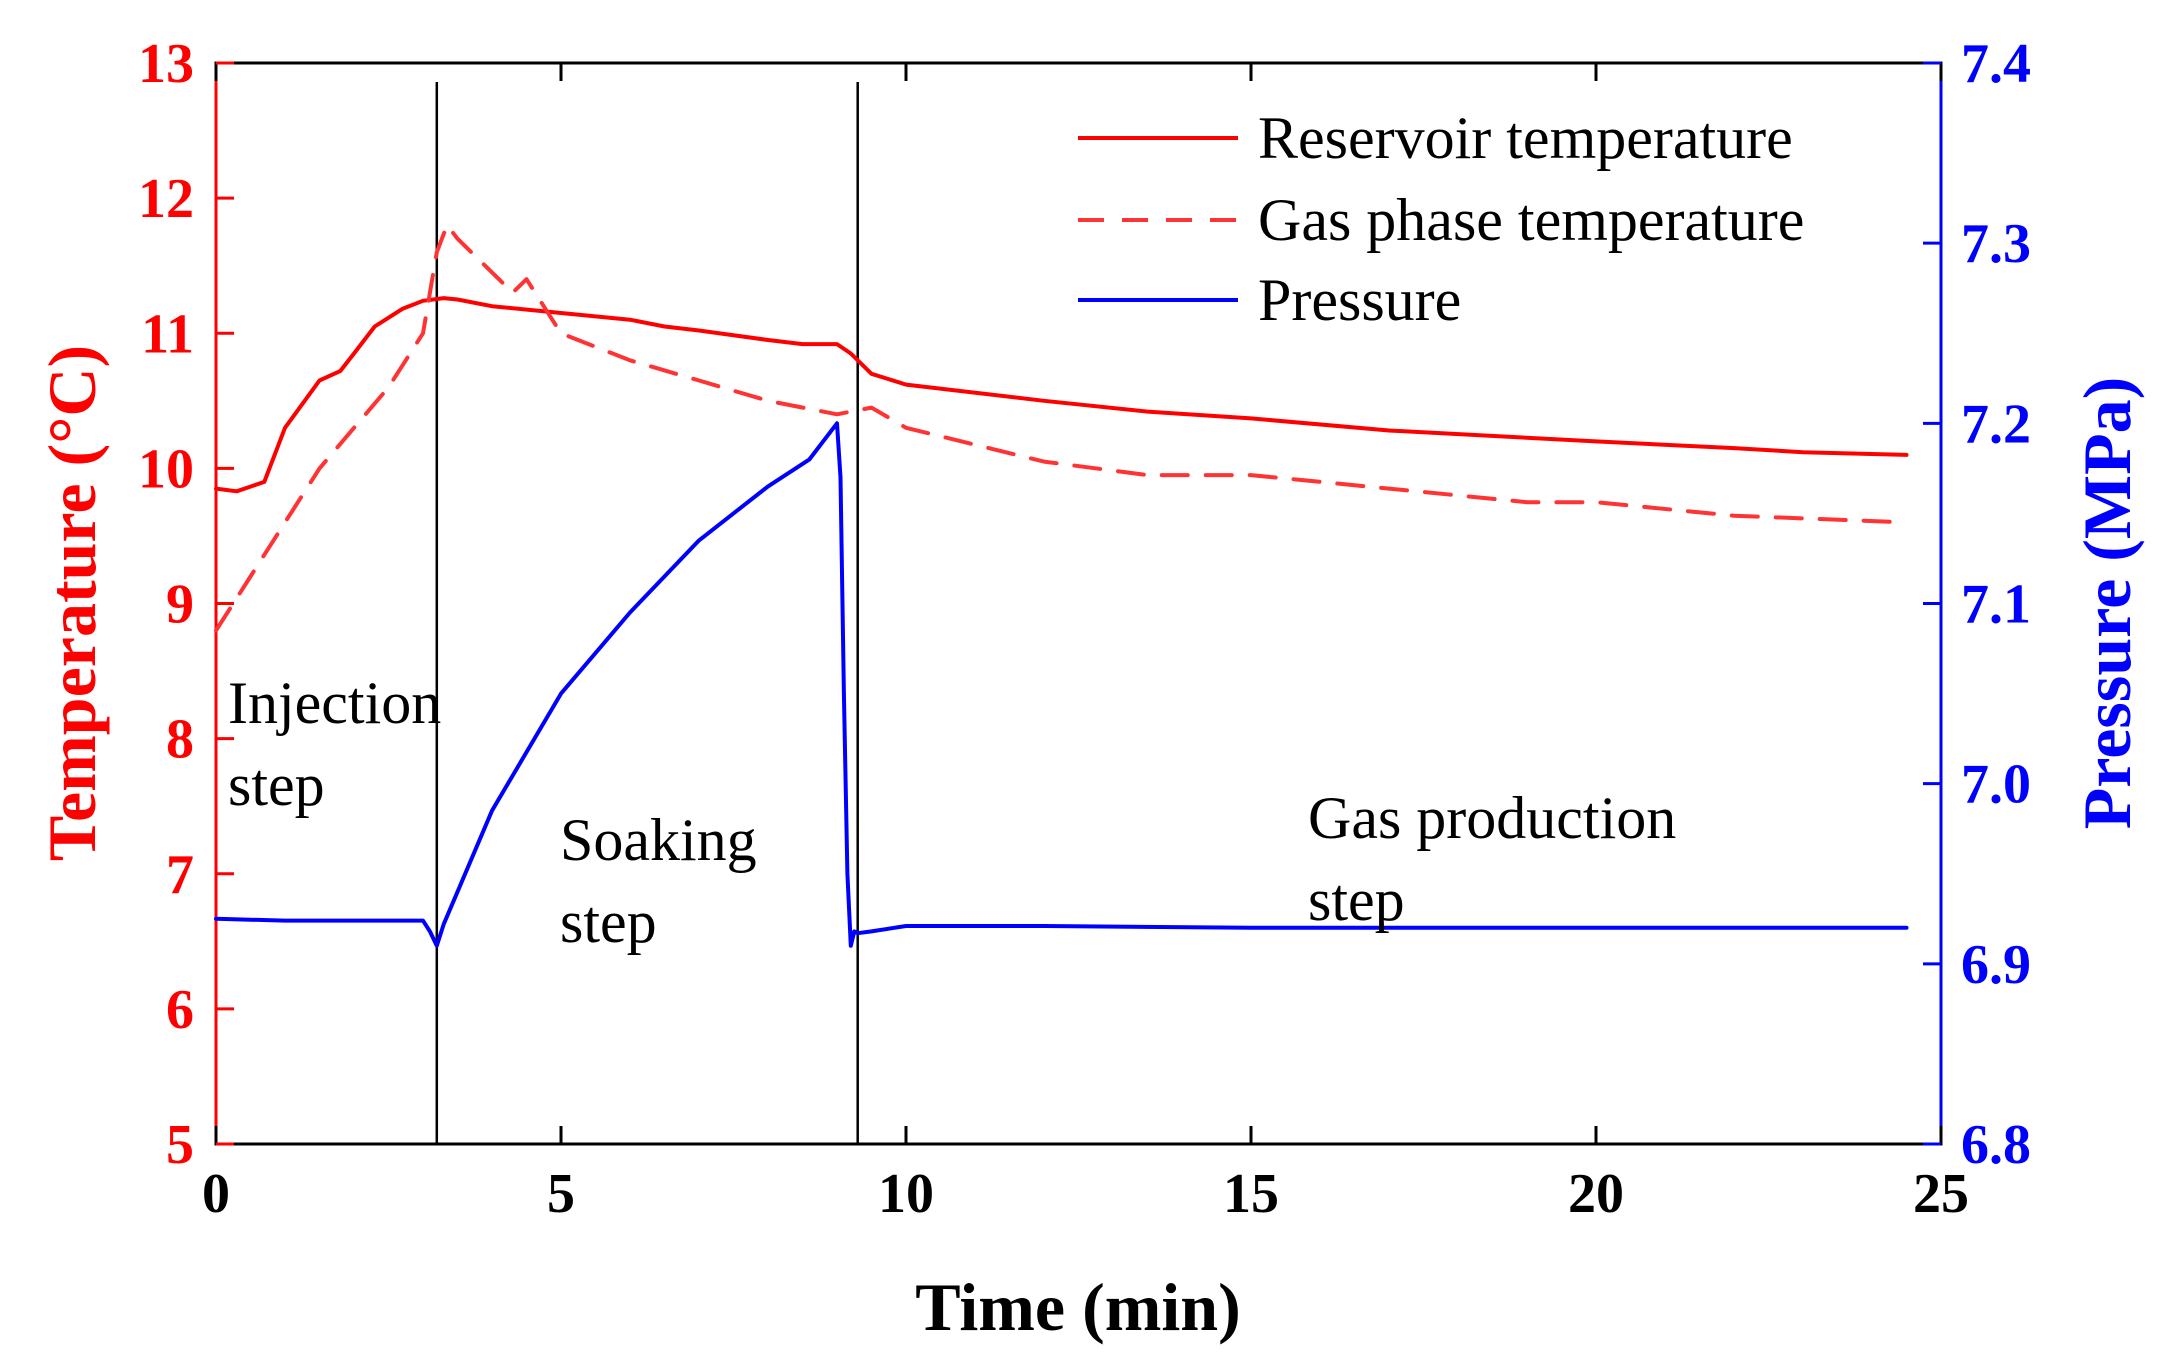 The image size is (2169, 1364). I want to click on x-tick-label: 20, so click(1596, 1194).